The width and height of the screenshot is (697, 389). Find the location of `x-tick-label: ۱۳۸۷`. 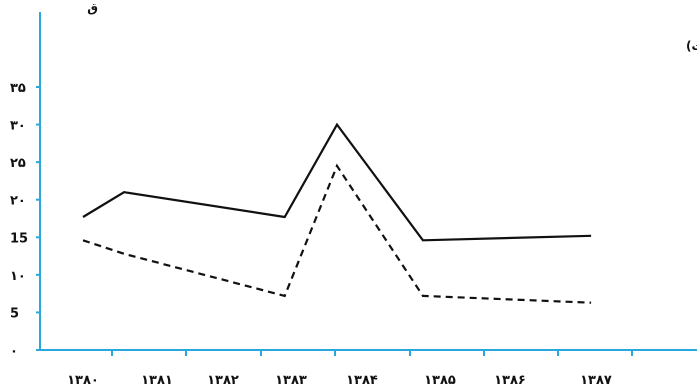

x-tick-label: ۱۳۸۷ is located at coordinates (596, 380).